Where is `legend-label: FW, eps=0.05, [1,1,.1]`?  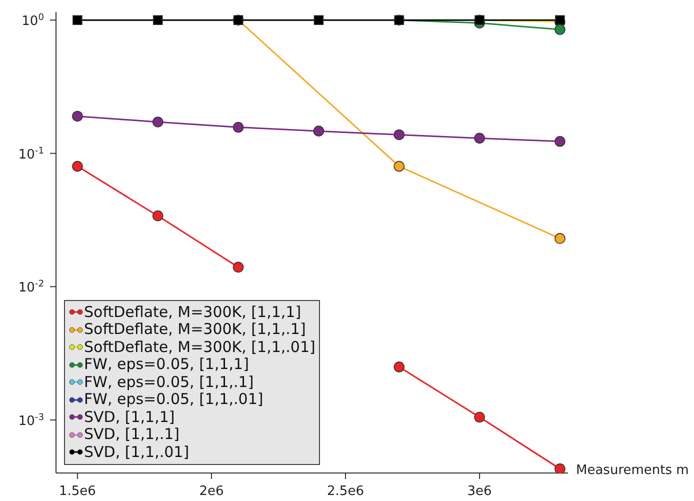
legend-label: FW, eps=0.05, [1,1,.1] is located at coordinates (169, 381).